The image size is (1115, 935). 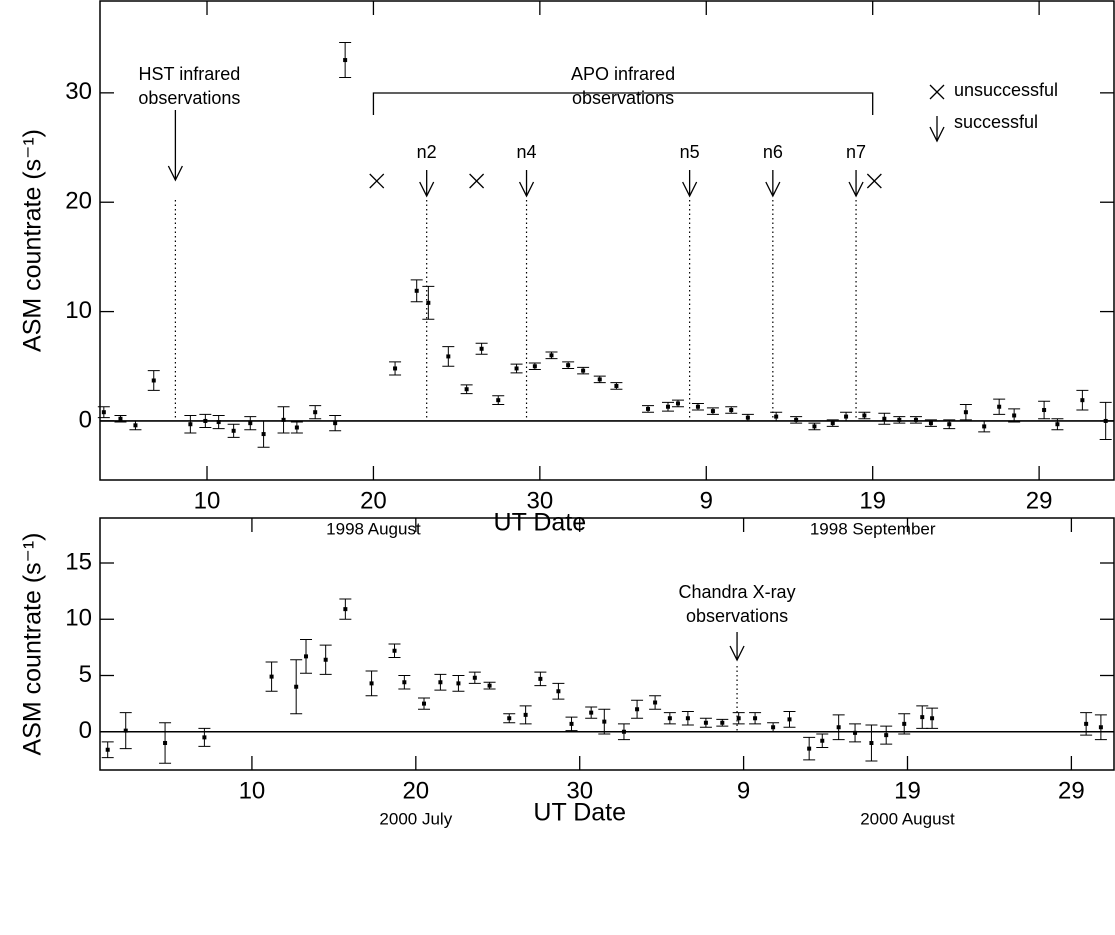 I want to click on successful-label: n6, so click(x=773, y=152).